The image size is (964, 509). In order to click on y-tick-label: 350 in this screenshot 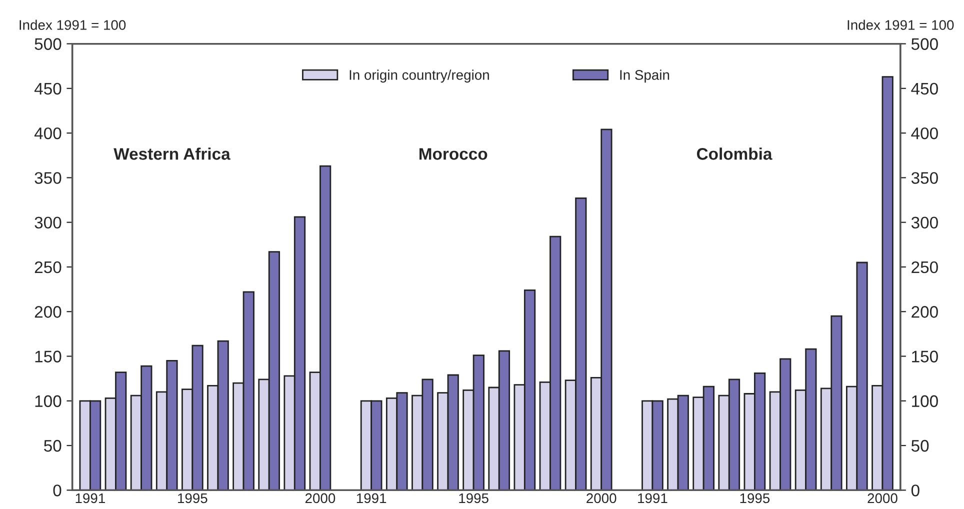, I will do `click(48, 178)`.